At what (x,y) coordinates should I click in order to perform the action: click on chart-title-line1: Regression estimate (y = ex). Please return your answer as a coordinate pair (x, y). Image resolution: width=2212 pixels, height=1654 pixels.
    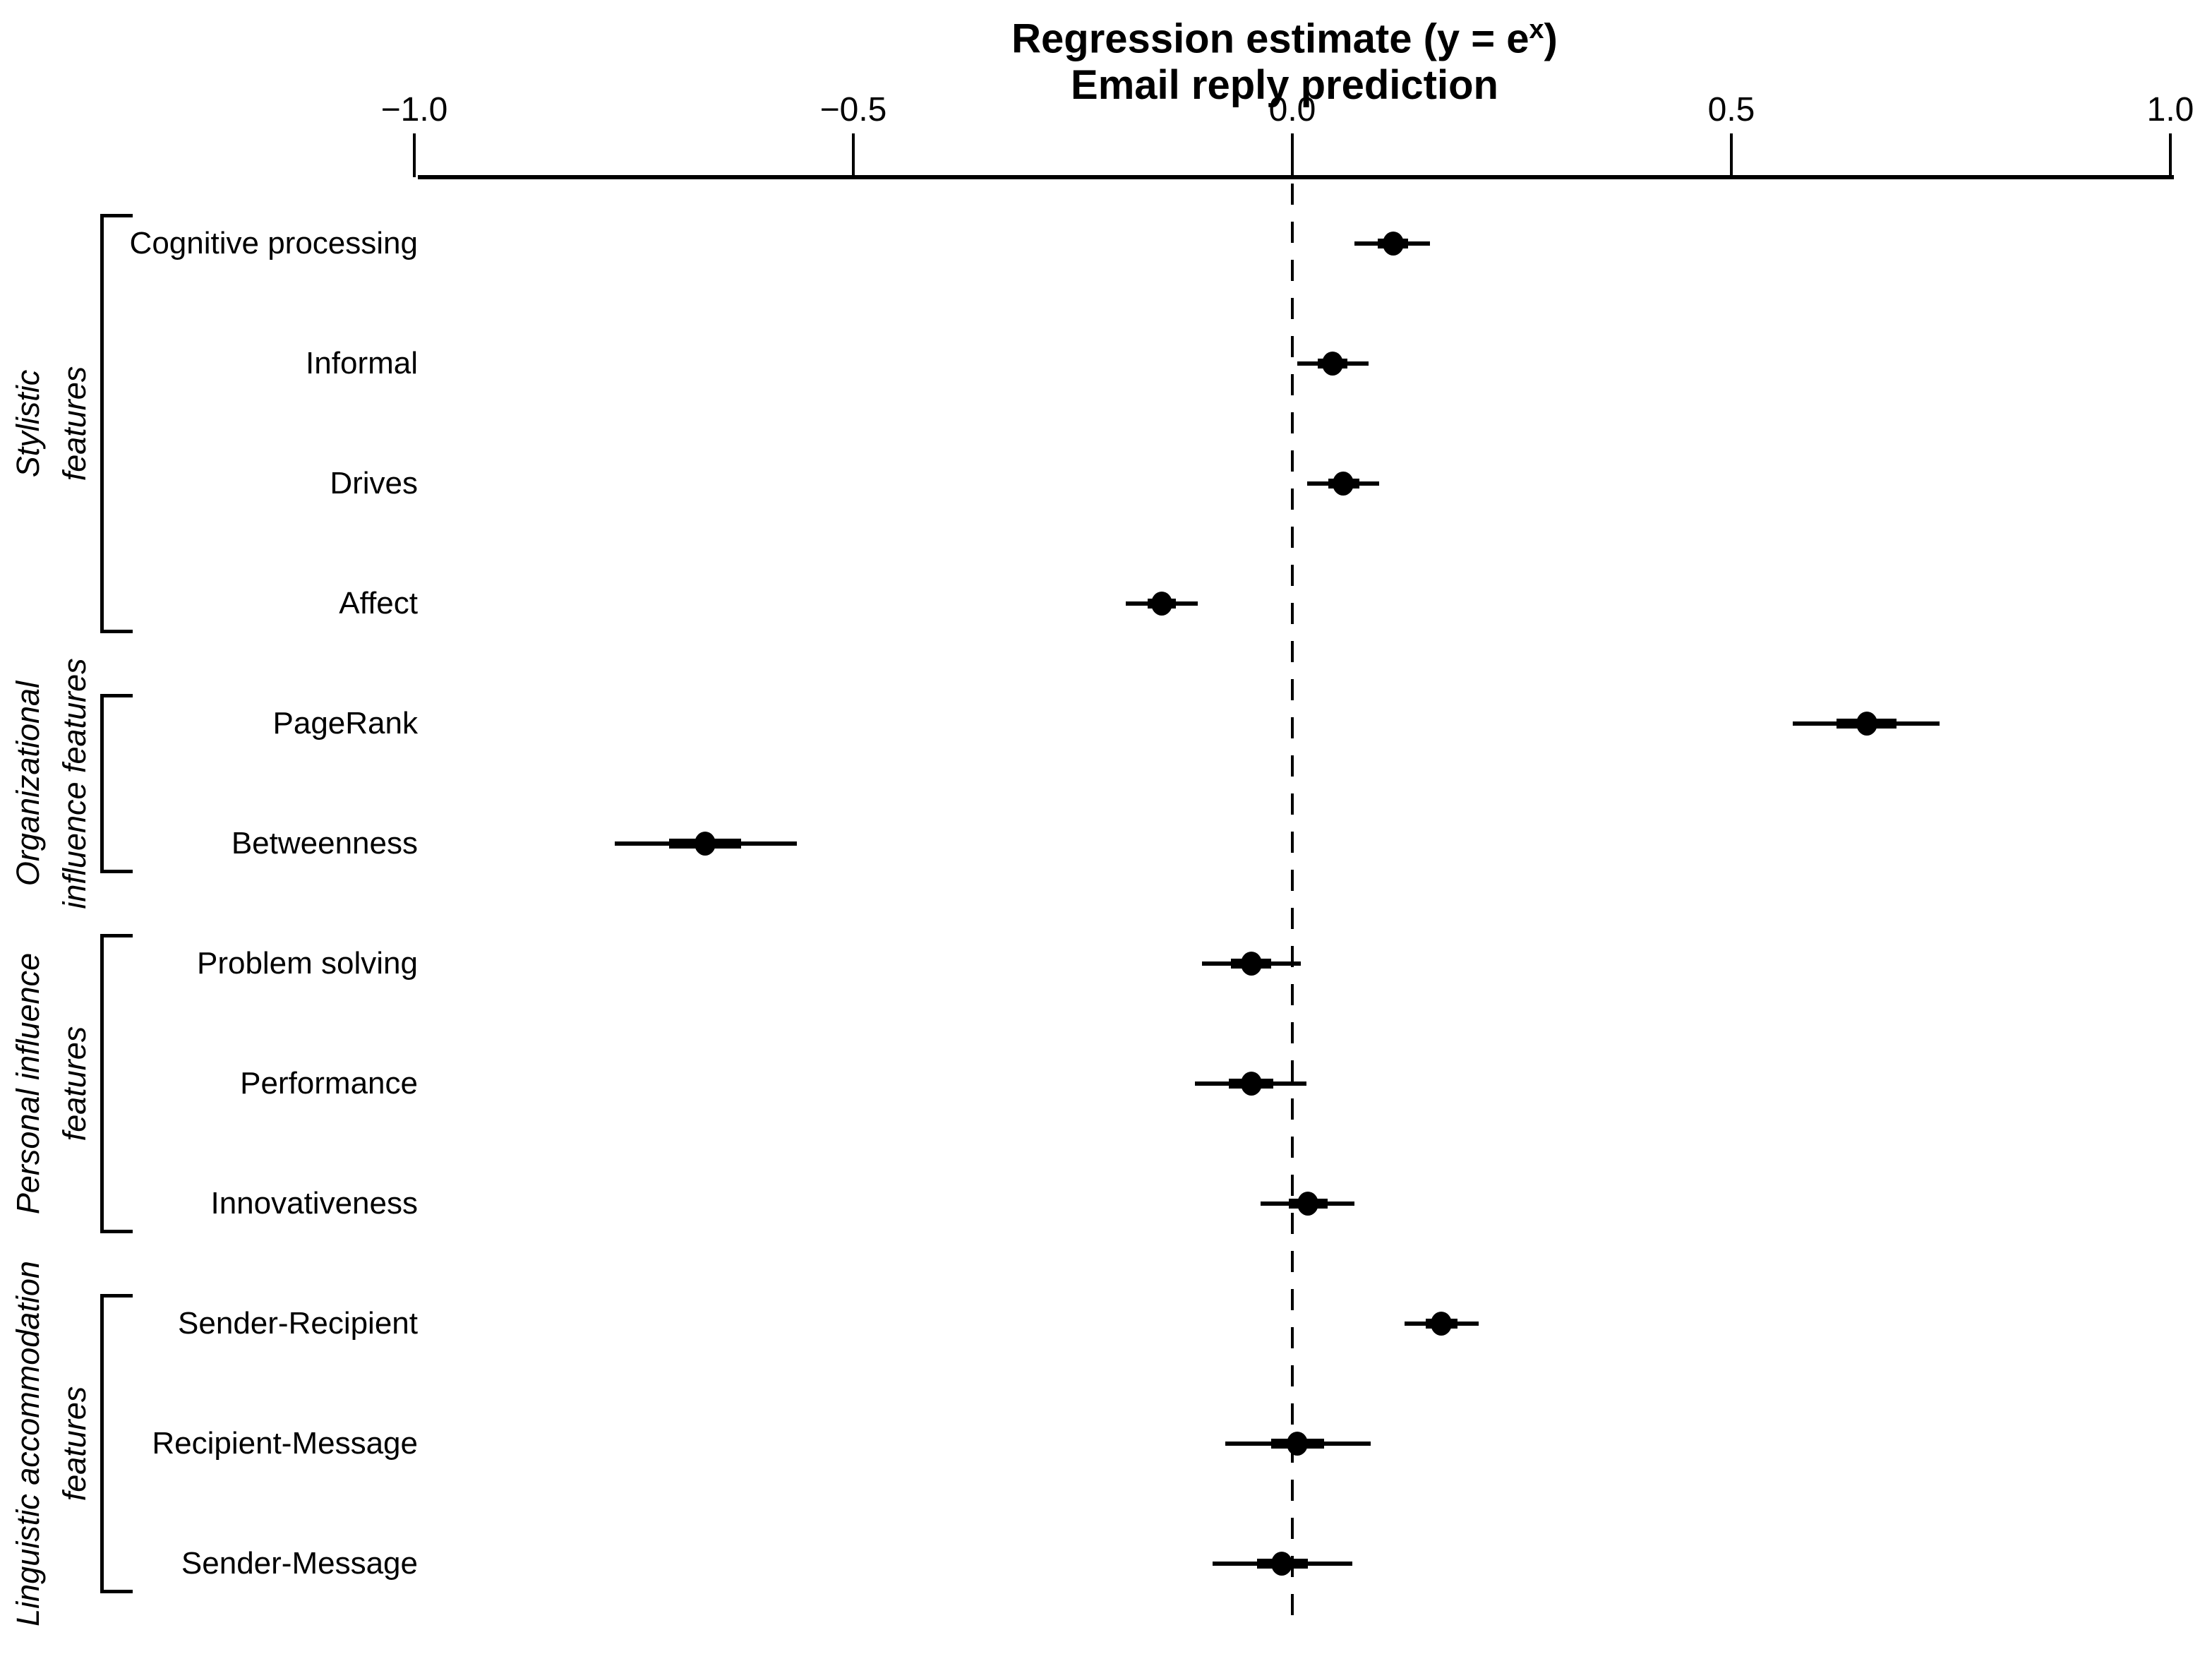
    Looking at the image, I should click on (1284, 38).